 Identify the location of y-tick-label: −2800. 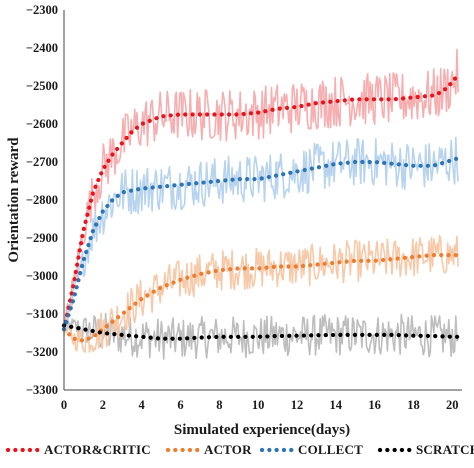
(42, 200).